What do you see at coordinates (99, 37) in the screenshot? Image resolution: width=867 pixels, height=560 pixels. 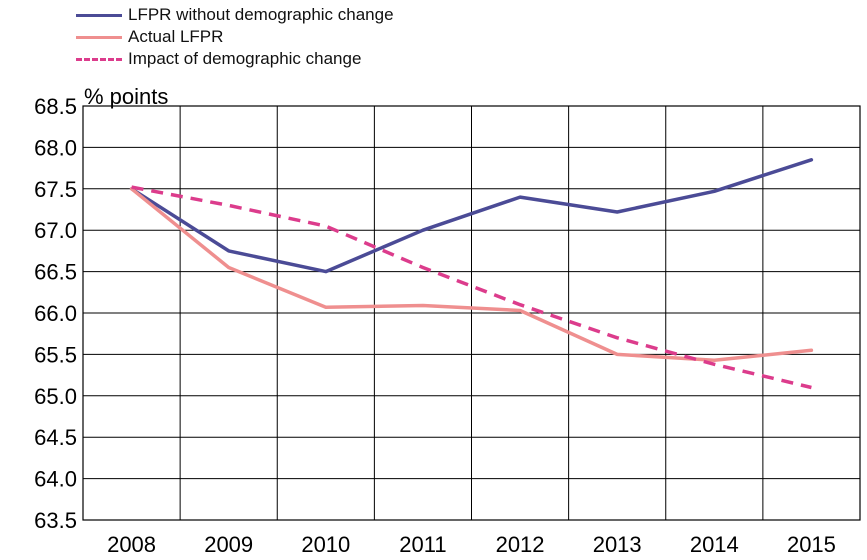 I see `legend-swatch-actual-lfpr` at bounding box center [99, 37].